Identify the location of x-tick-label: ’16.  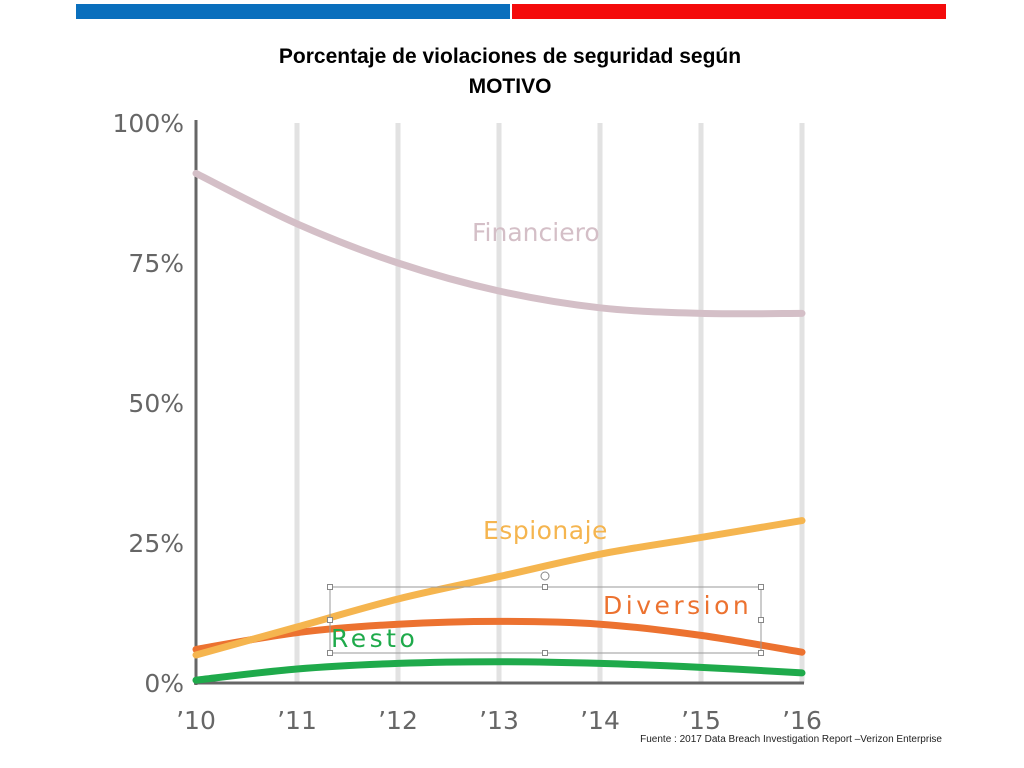
(802, 720).